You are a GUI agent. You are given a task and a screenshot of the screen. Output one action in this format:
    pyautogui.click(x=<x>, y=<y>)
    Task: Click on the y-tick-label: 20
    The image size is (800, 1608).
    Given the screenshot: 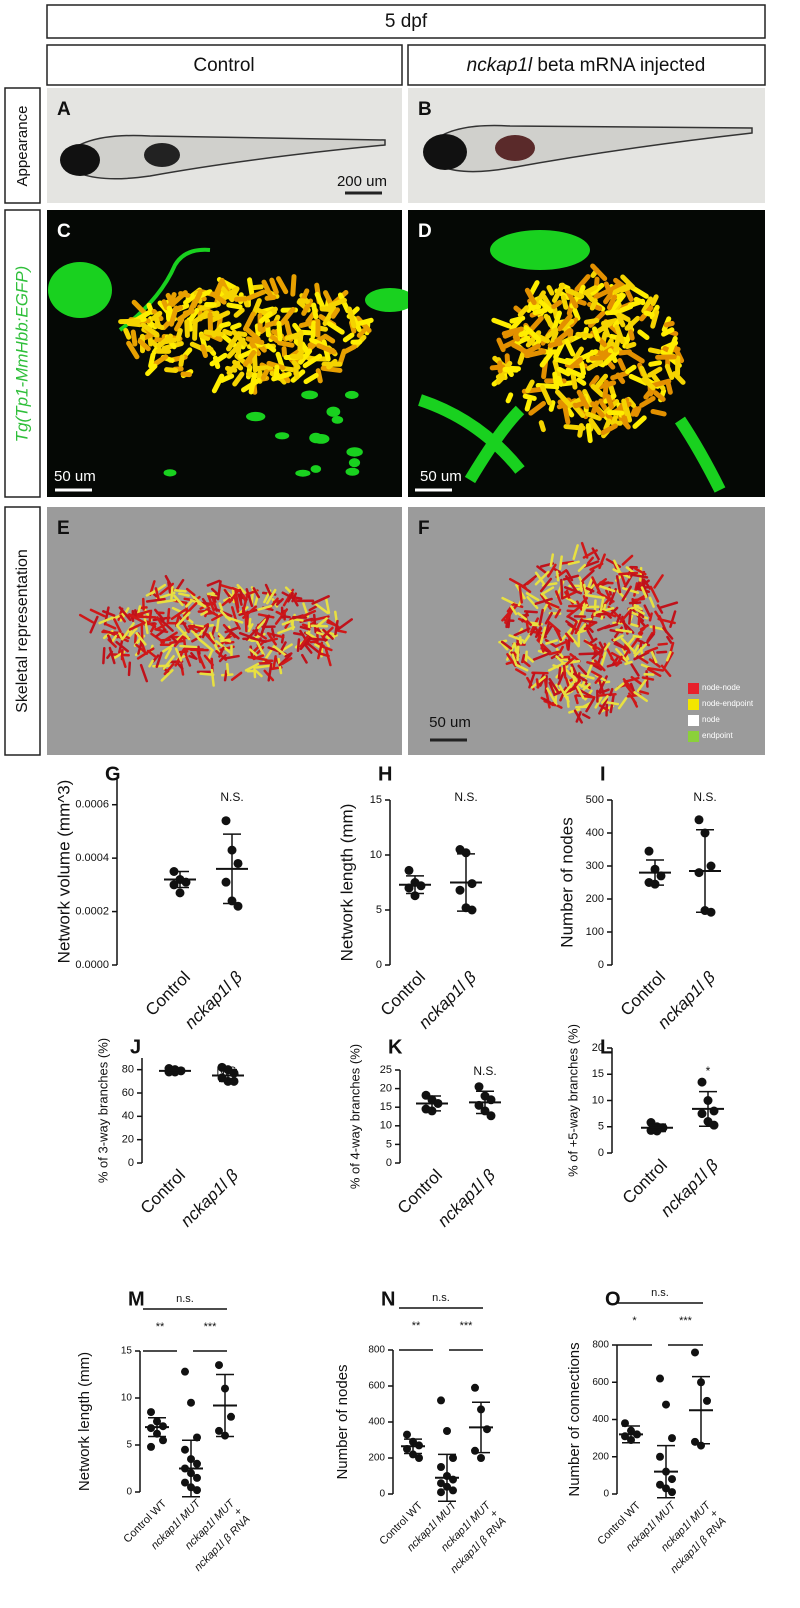 What is the action you would take?
    pyautogui.click(x=386, y=1089)
    